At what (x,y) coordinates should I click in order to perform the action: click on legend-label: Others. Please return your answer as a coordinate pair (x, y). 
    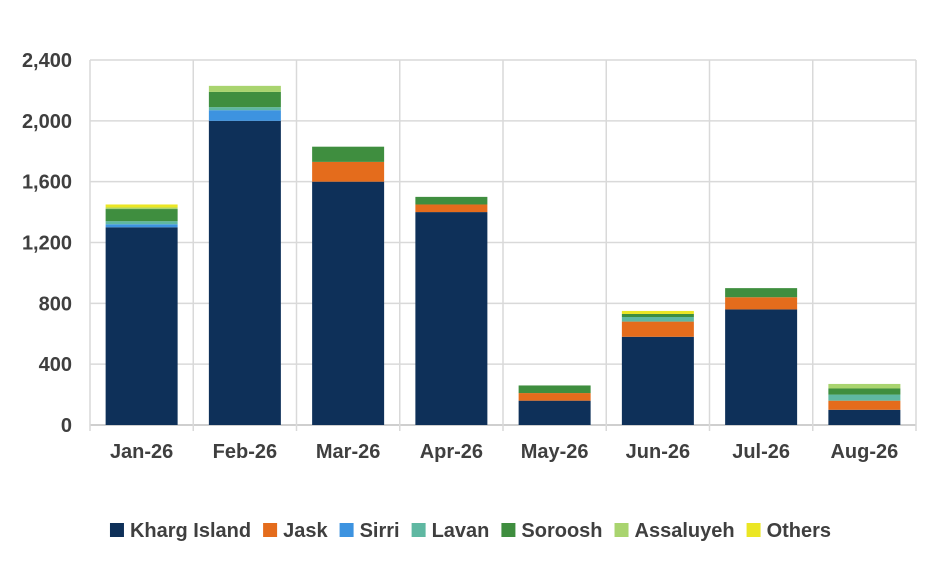
    Looking at the image, I should click on (799, 531).